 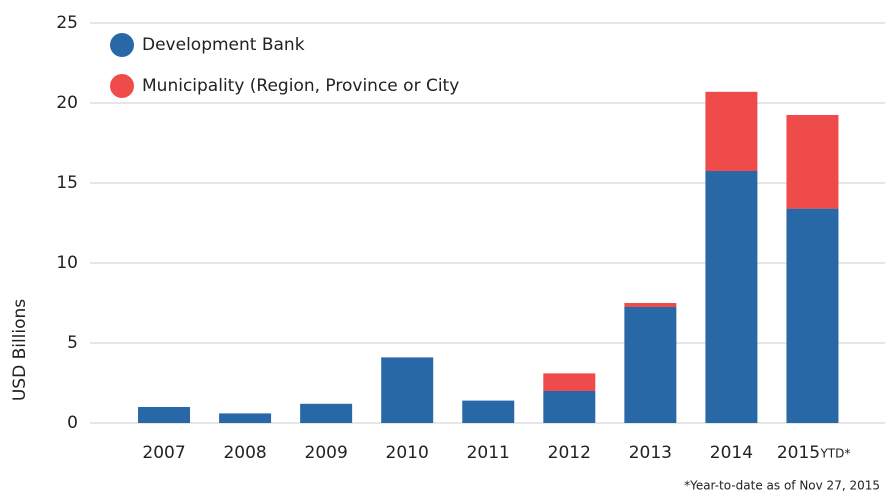 What do you see at coordinates (72, 423) in the screenshot?
I see `y-tick-label: 0` at bounding box center [72, 423].